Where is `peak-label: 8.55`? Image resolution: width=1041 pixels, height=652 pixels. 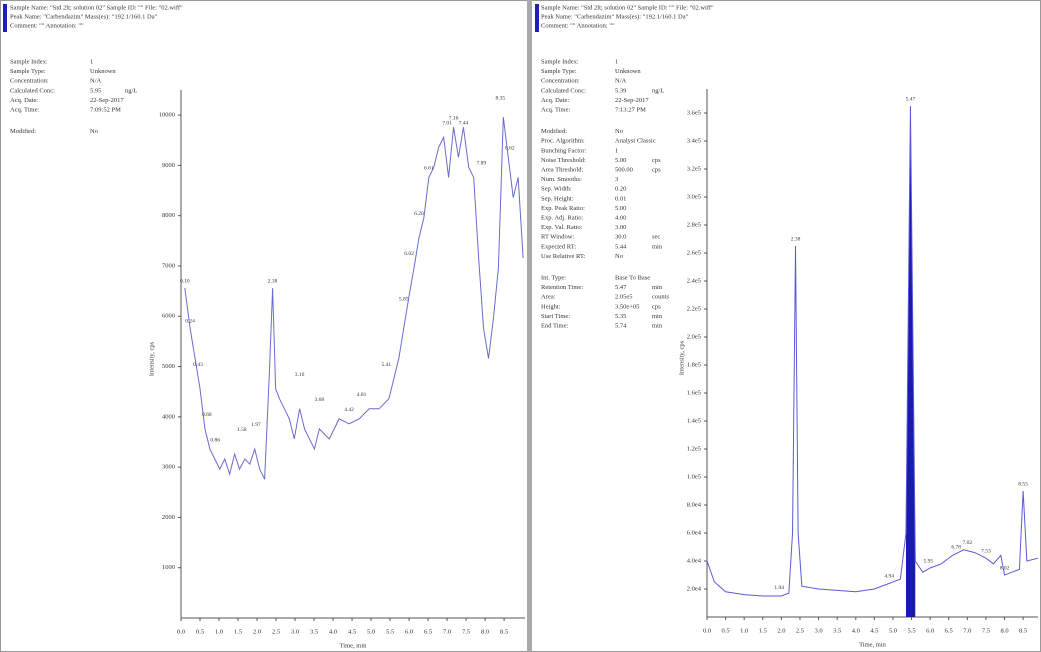 peak-label: 8.55 is located at coordinates (1023, 484).